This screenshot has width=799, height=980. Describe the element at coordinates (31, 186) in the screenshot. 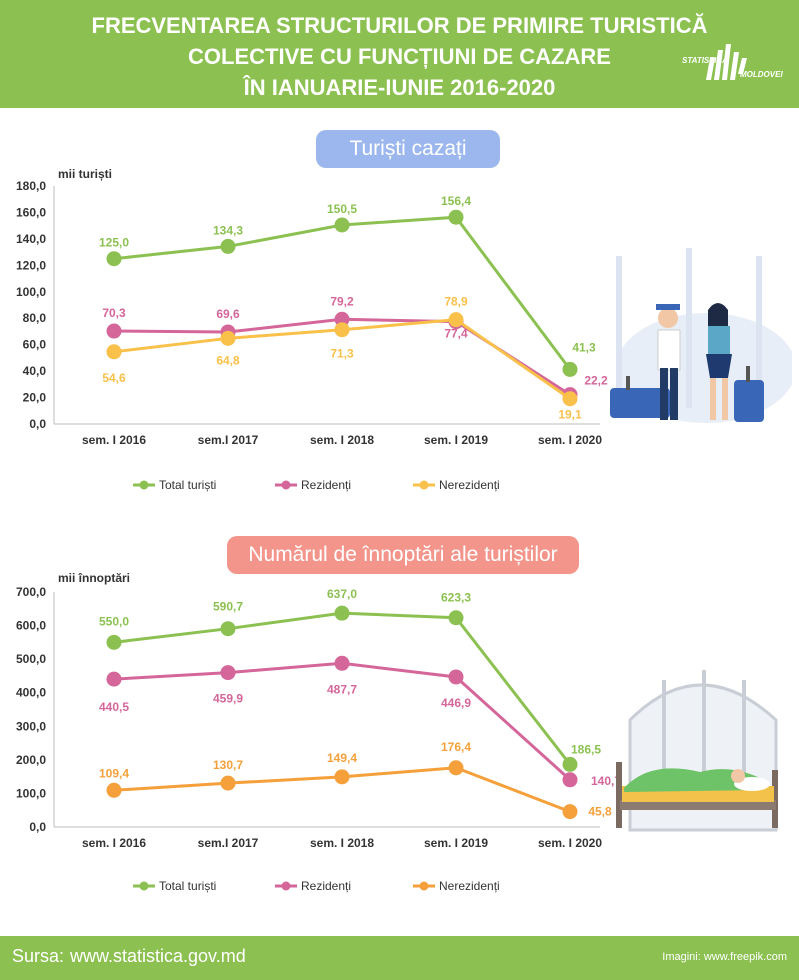

I see `y-tick-label: 180,0` at that location.